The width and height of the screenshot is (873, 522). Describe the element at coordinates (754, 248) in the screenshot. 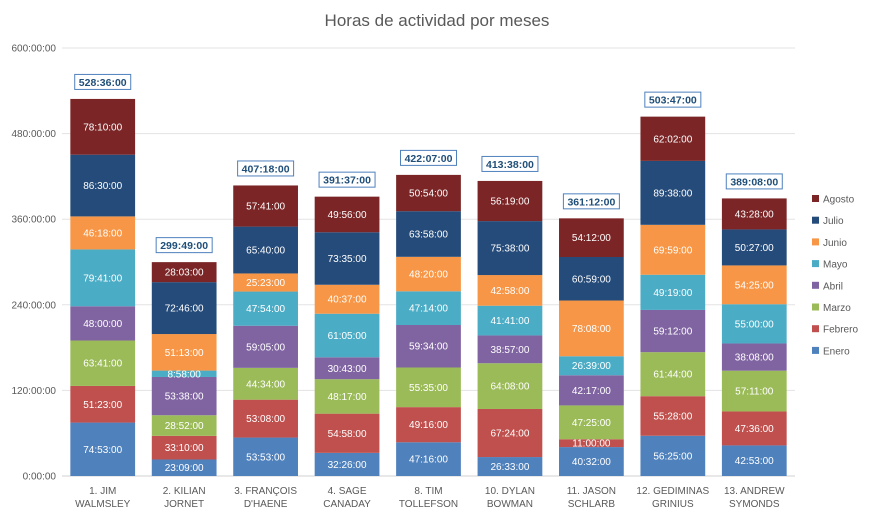

I see `segment-label: 50:27:00` at that location.